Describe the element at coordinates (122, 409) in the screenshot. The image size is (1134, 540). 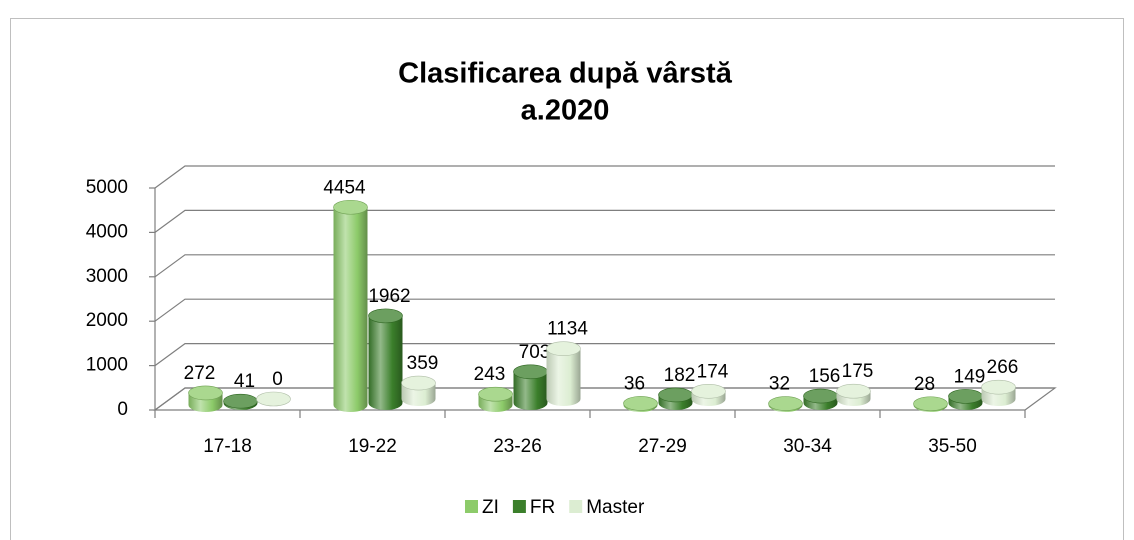
I see `y-tick-label: 0` at that location.